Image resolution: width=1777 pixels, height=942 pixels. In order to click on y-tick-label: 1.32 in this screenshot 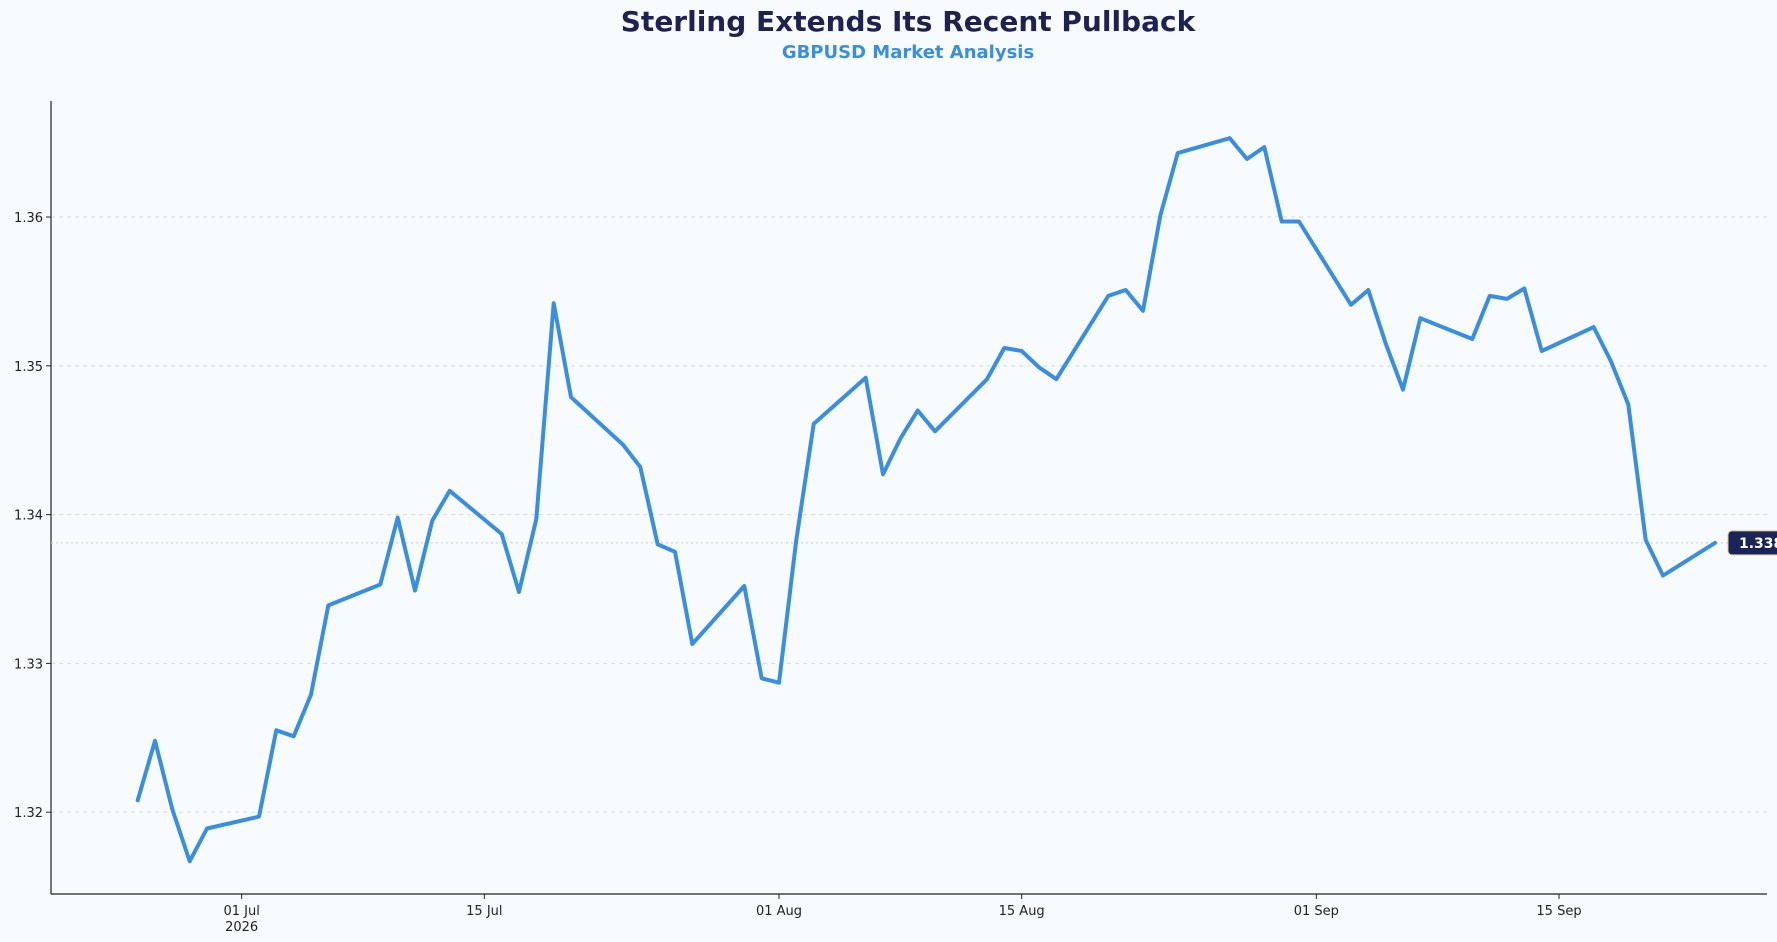, I will do `click(28, 813)`.